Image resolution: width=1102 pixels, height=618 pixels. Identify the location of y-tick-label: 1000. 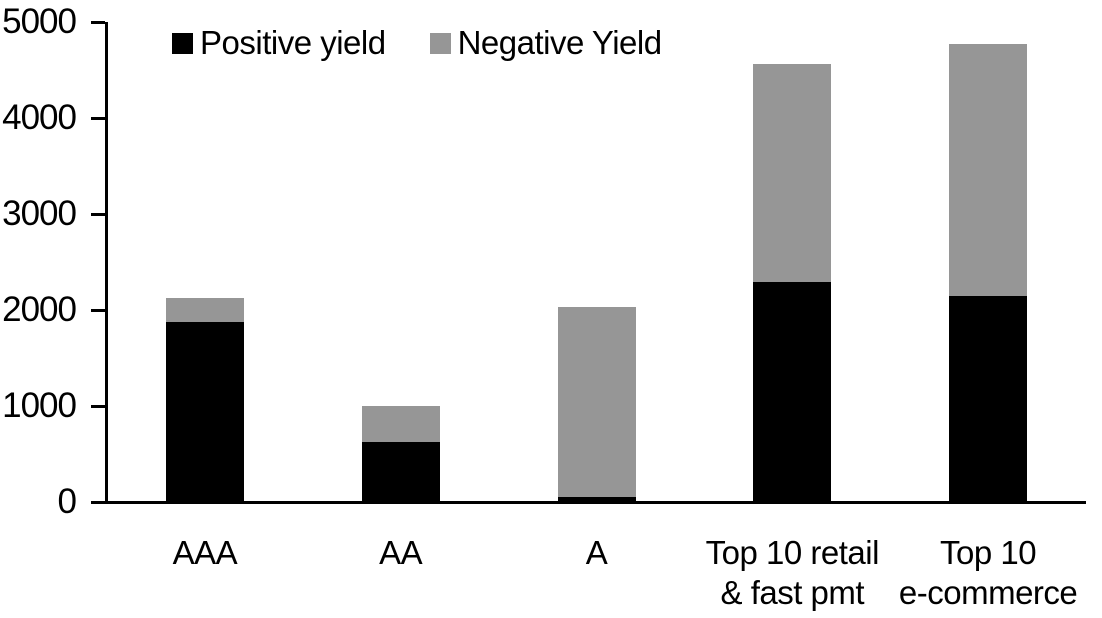
(39, 405).